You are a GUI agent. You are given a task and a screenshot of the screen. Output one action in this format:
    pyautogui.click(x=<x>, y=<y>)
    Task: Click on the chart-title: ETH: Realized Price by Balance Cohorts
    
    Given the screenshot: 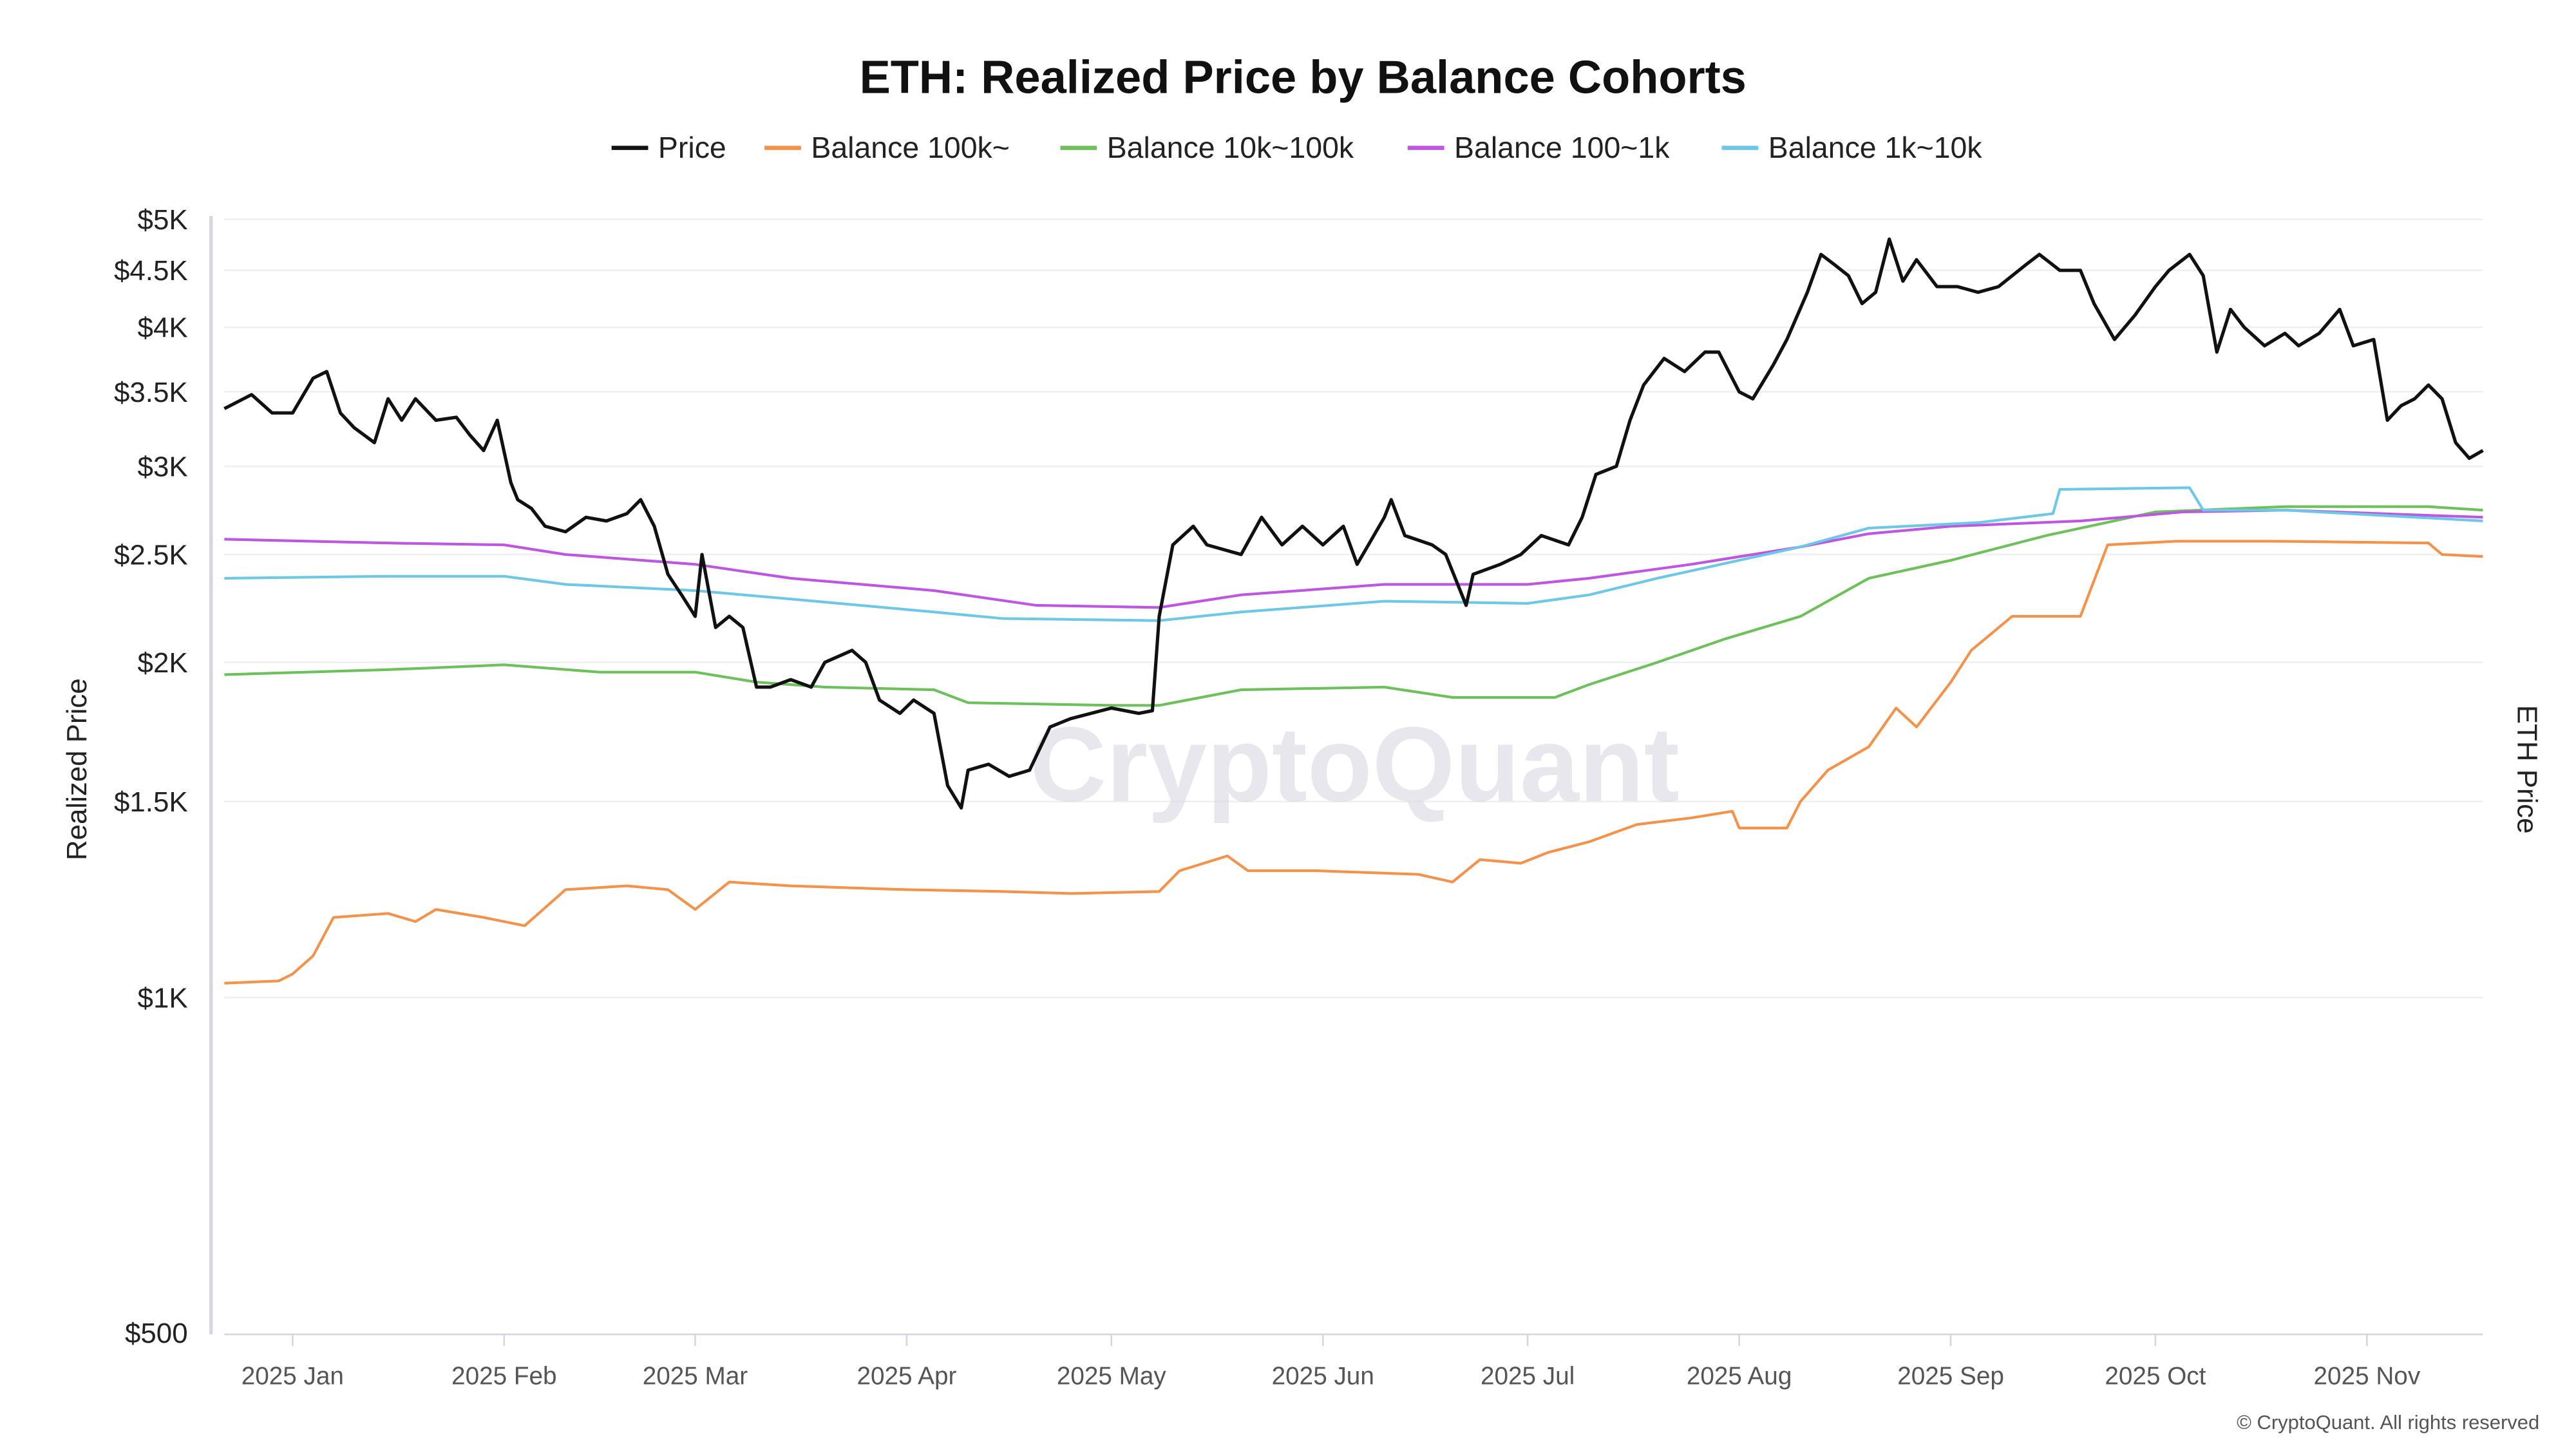 What is the action you would take?
    pyautogui.click(x=1303, y=78)
    